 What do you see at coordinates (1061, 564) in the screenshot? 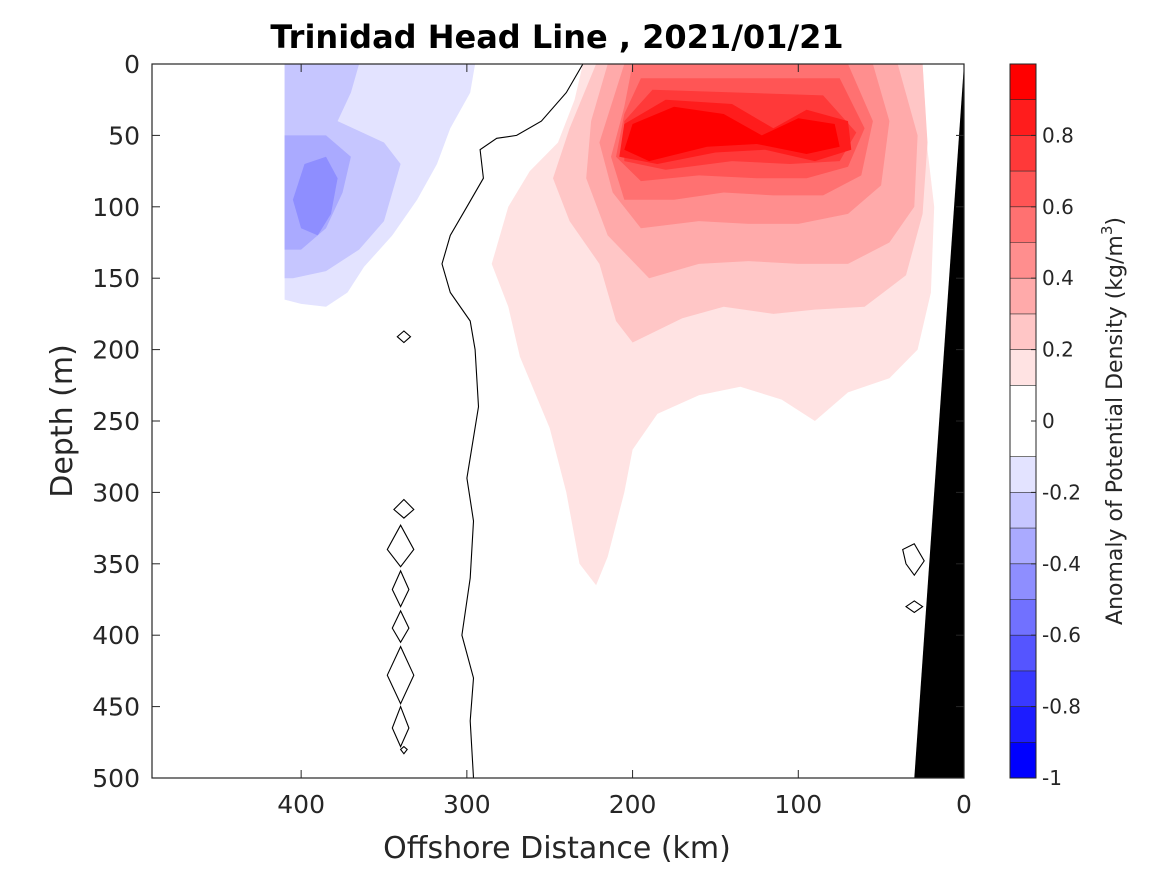
I see `colorbar-tick-label: -0.4` at bounding box center [1061, 564].